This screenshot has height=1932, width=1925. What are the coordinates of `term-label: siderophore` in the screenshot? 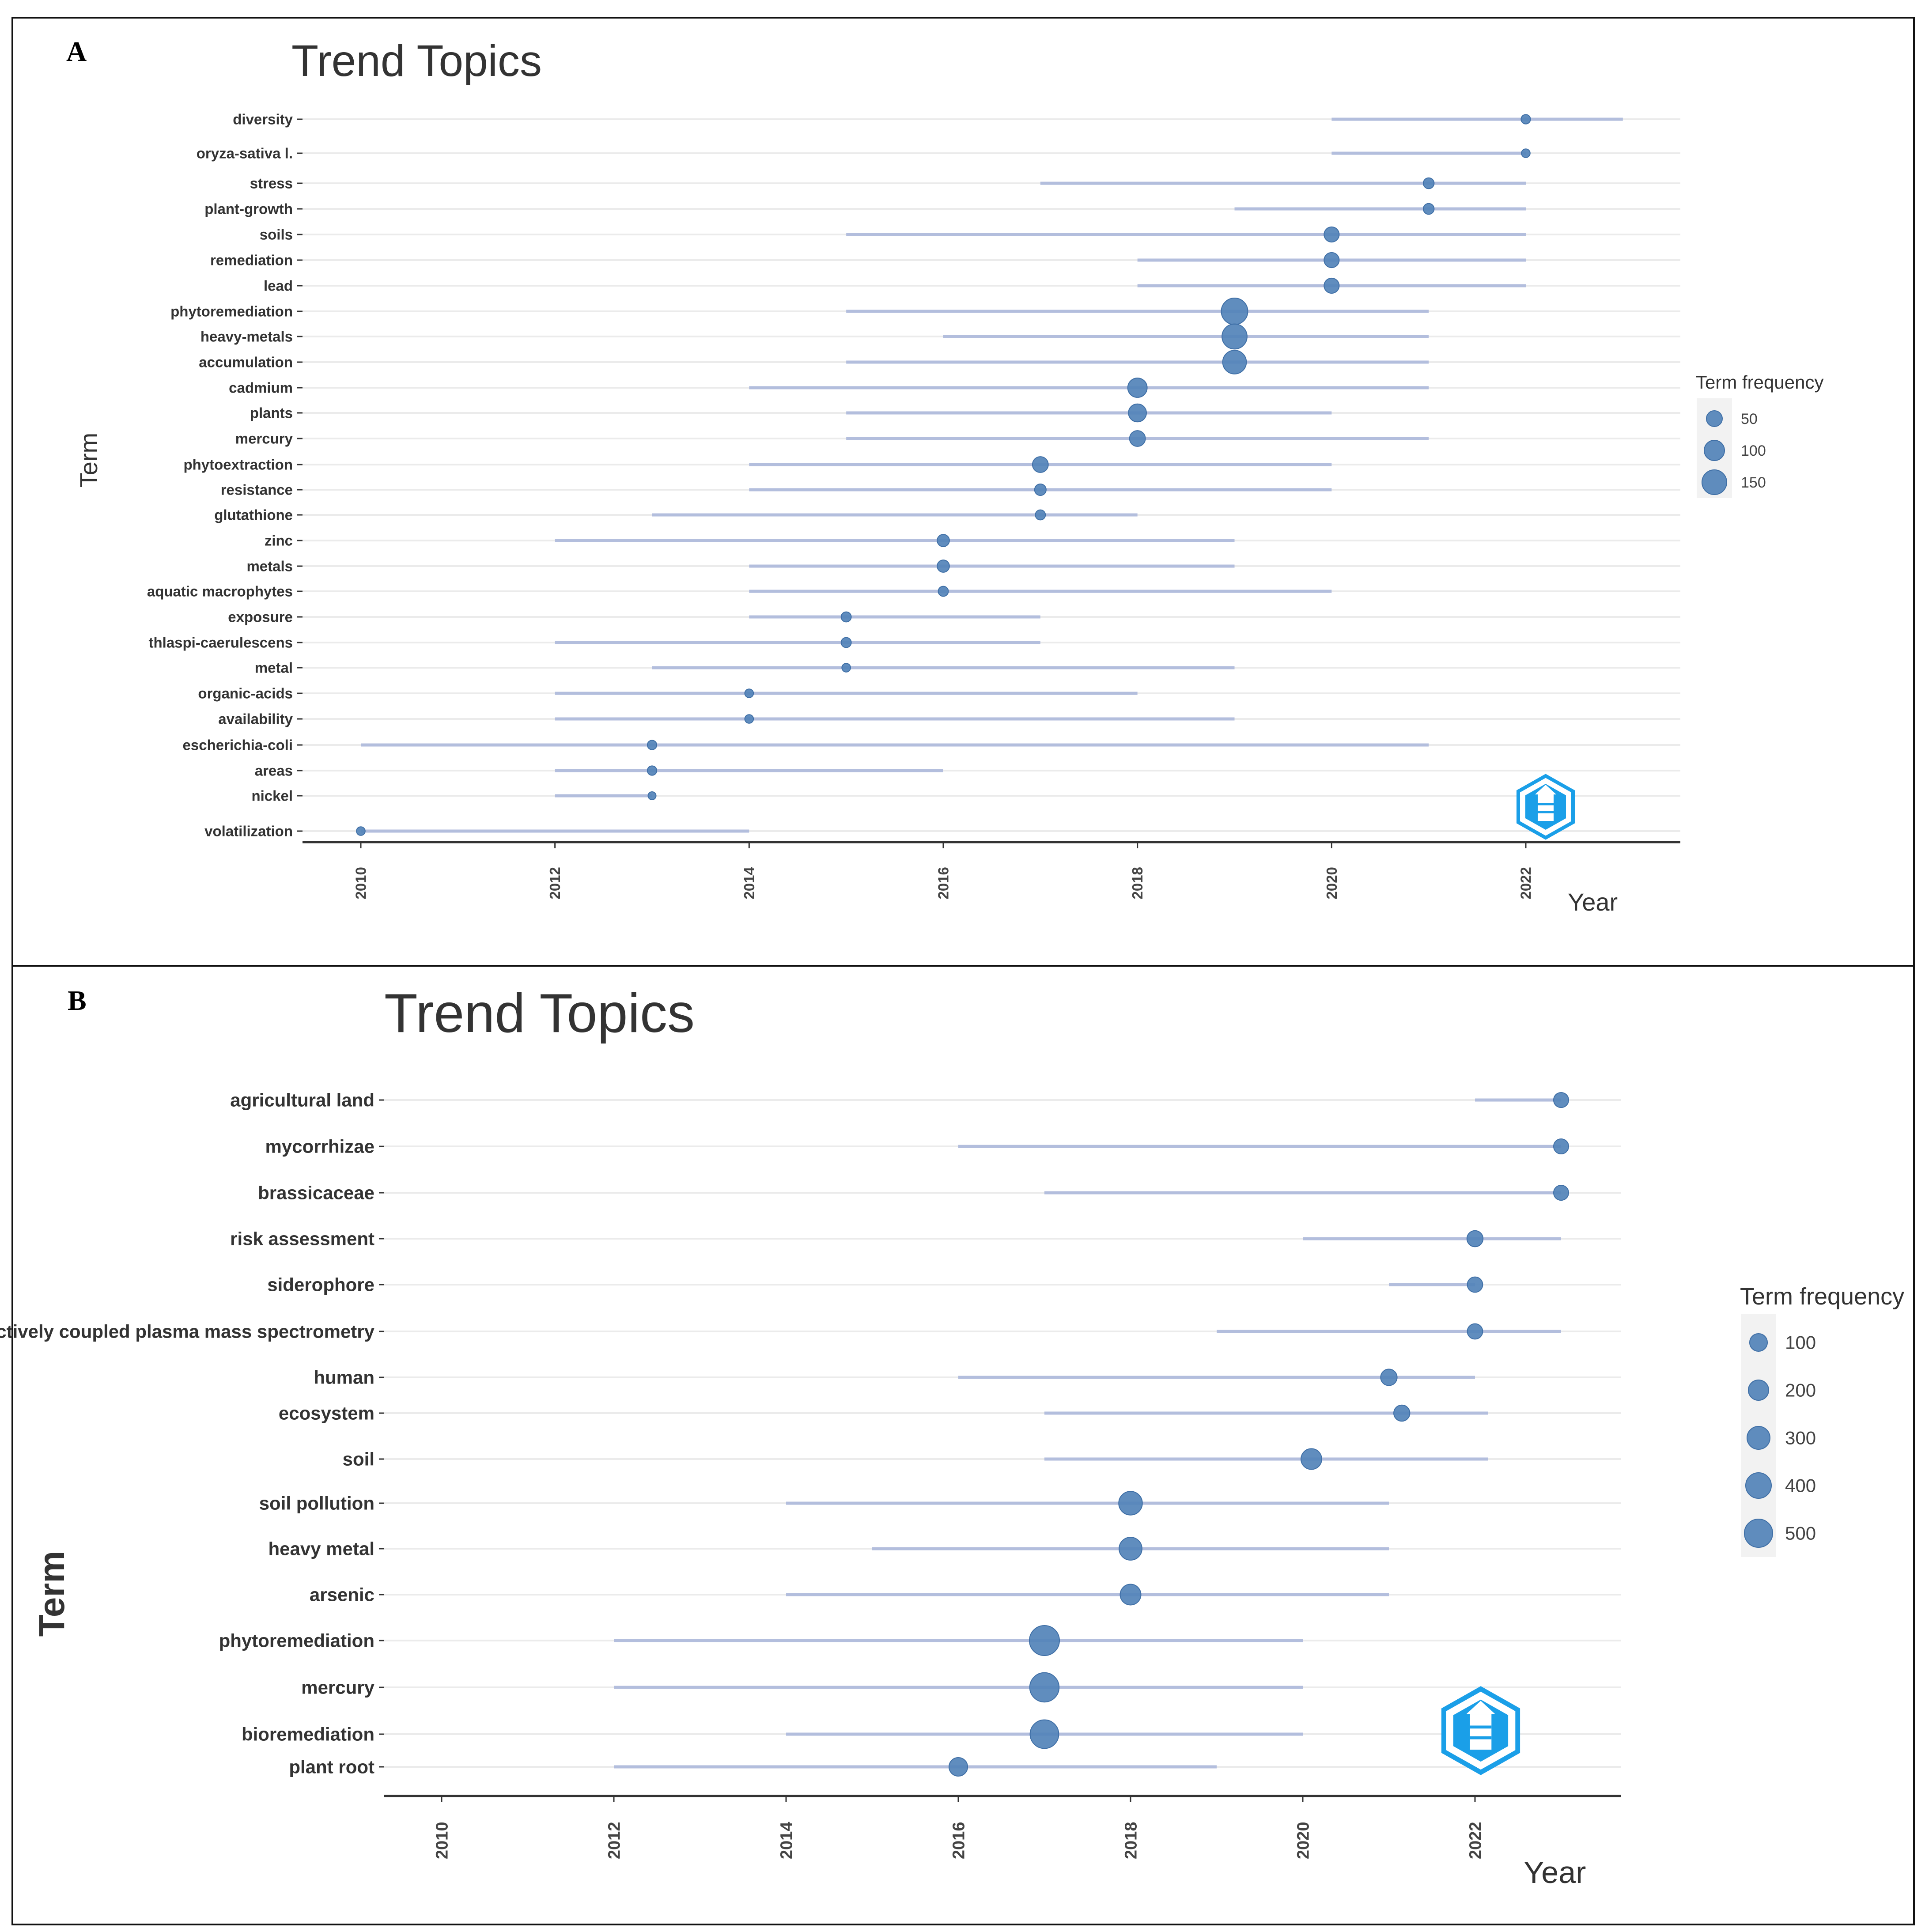 It's located at (320, 1284).